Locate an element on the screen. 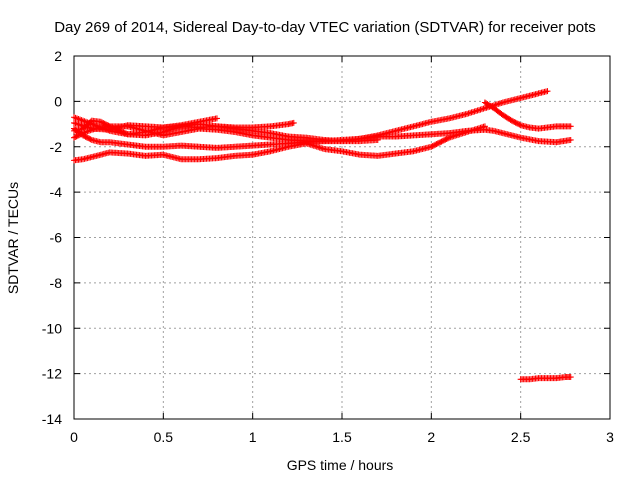 Image resolution: width=640 pixels, height=480 pixels. y-axis-label: SDTVAR / TECUs is located at coordinates (13, 238).